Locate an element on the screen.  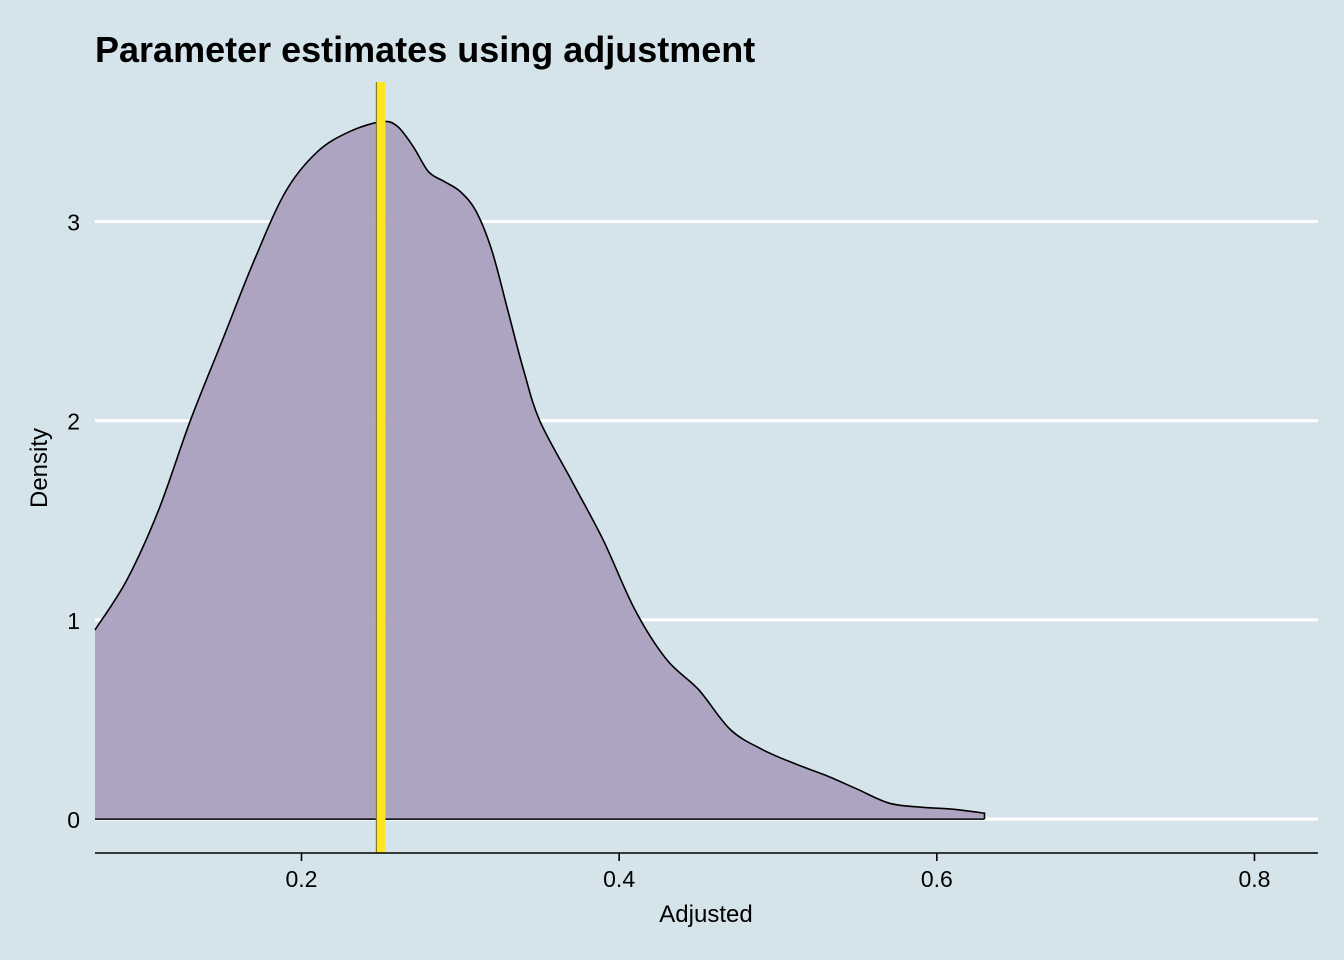
x-tick-label-0.4: 0.4 is located at coordinates (619, 879).